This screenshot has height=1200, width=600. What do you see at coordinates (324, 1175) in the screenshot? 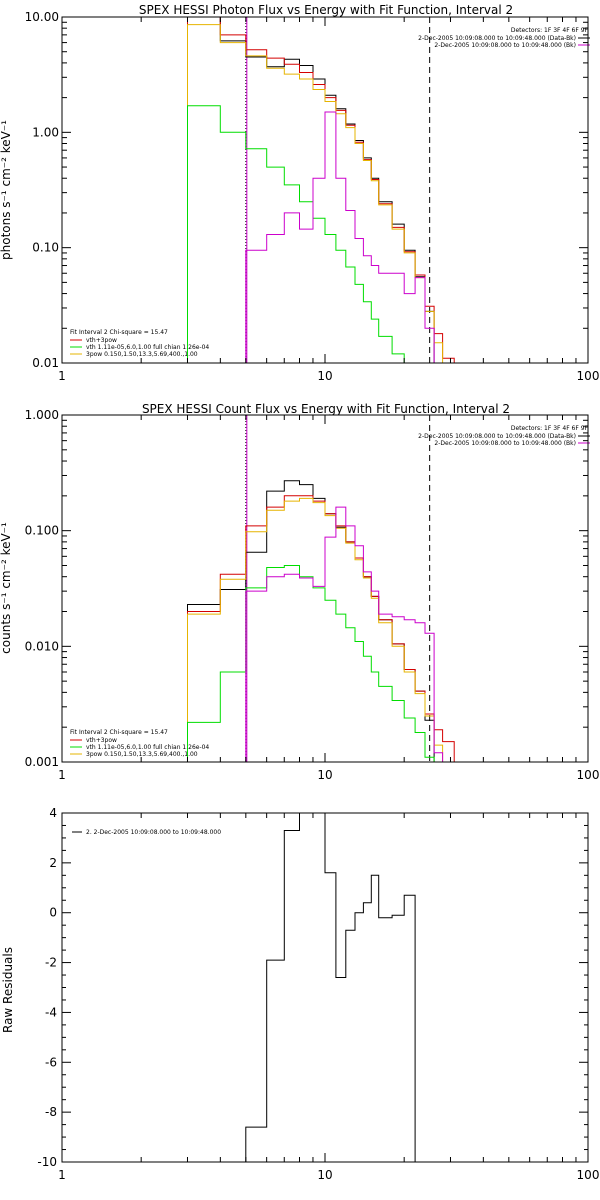
I see `panel-3-xtick-label: 10` at bounding box center [324, 1175].